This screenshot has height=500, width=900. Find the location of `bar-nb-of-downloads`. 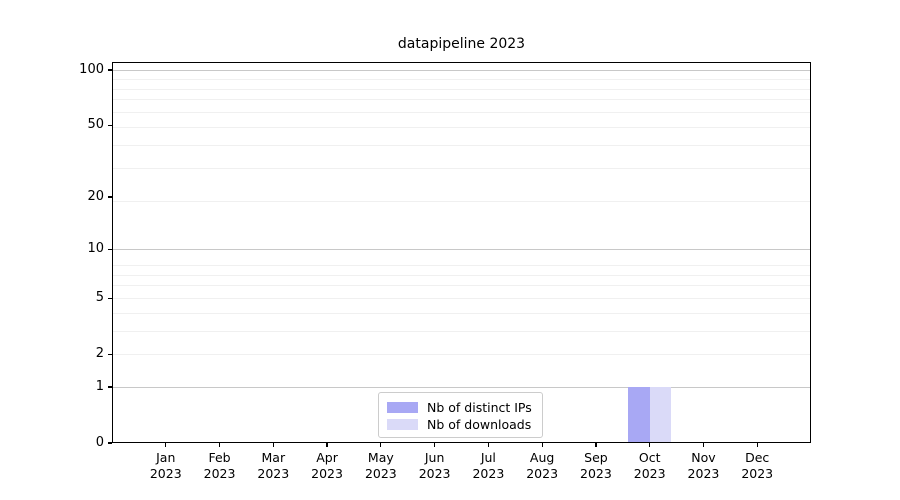

bar-nb-of-downloads is located at coordinates (660, 414).